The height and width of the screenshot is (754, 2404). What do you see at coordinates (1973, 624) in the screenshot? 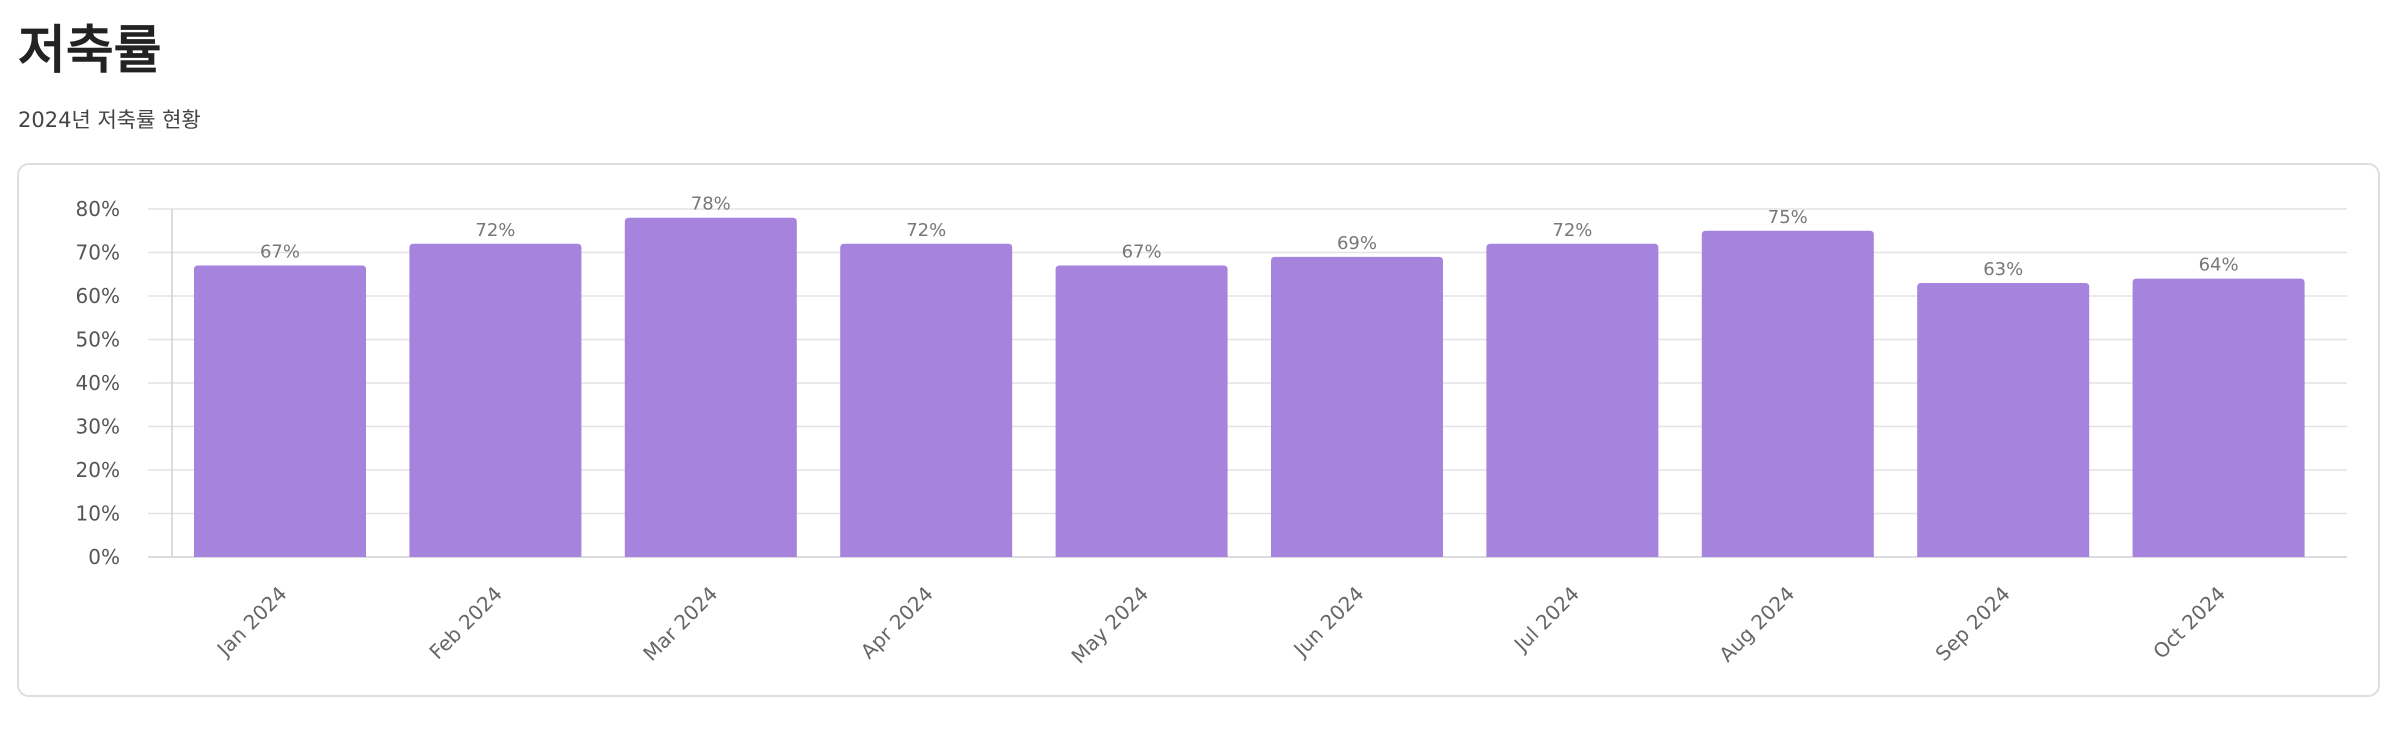
I see `x-tick-label: Sep 2024` at bounding box center [1973, 624].